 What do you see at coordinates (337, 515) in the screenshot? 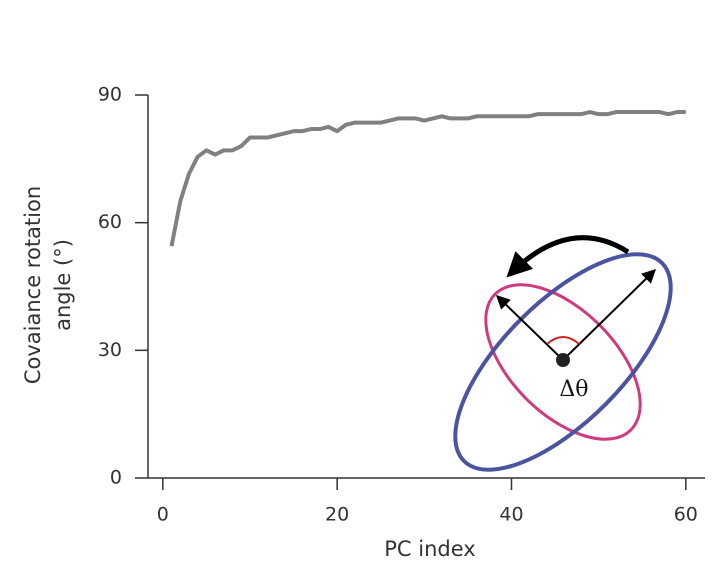
I see `x-tick-label: 20` at bounding box center [337, 515].